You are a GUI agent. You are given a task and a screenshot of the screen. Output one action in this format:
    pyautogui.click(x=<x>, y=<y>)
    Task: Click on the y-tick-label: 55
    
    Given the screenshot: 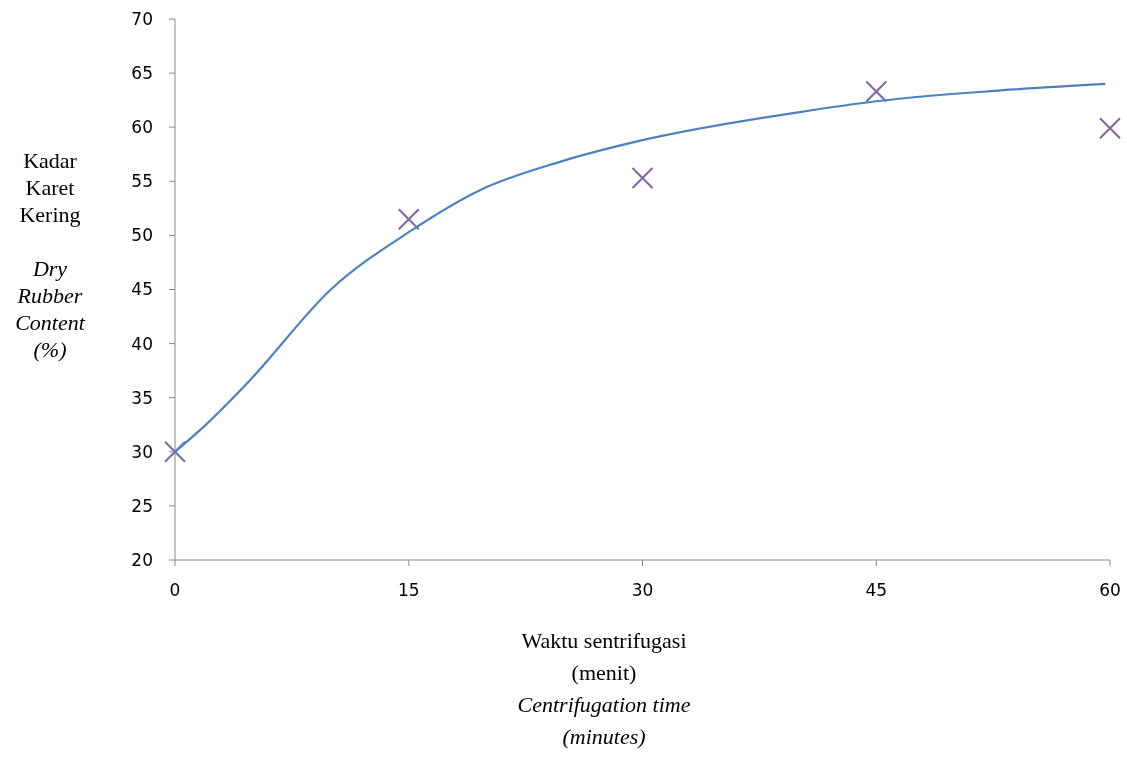 What is the action you would take?
    pyautogui.click(x=142, y=181)
    